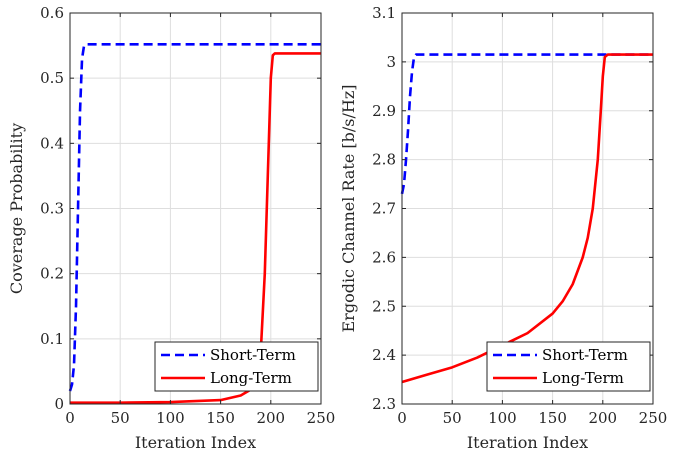 The height and width of the screenshot is (459, 691). I want to click on y-tick-label: 0.2, so click(52, 274).